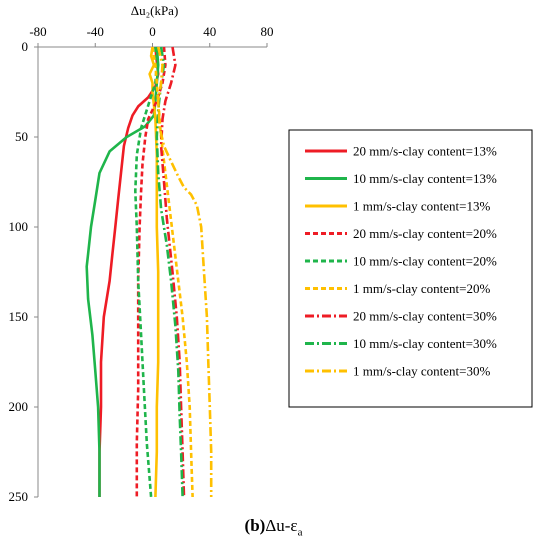 This screenshot has height=550, width=547. What do you see at coordinates (300, 532) in the screenshot?
I see `caption-subscript: a` at bounding box center [300, 532].